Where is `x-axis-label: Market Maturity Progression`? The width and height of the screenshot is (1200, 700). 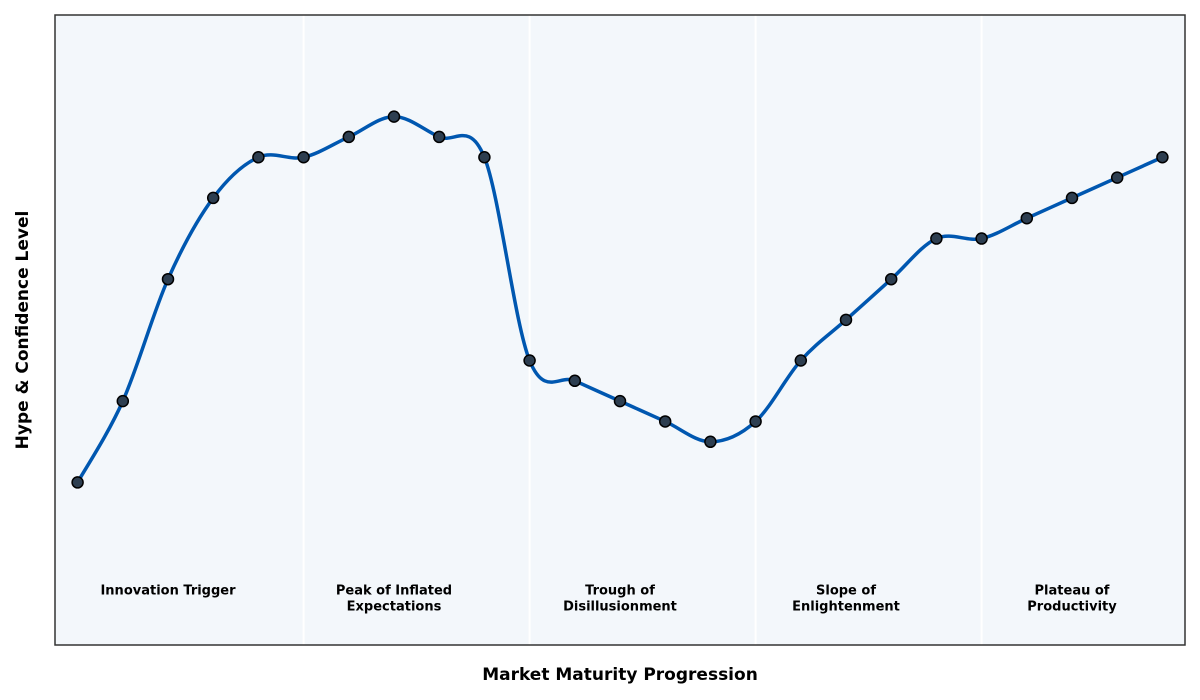
x-axis-label: Market Maturity Progression is located at coordinates (620, 675).